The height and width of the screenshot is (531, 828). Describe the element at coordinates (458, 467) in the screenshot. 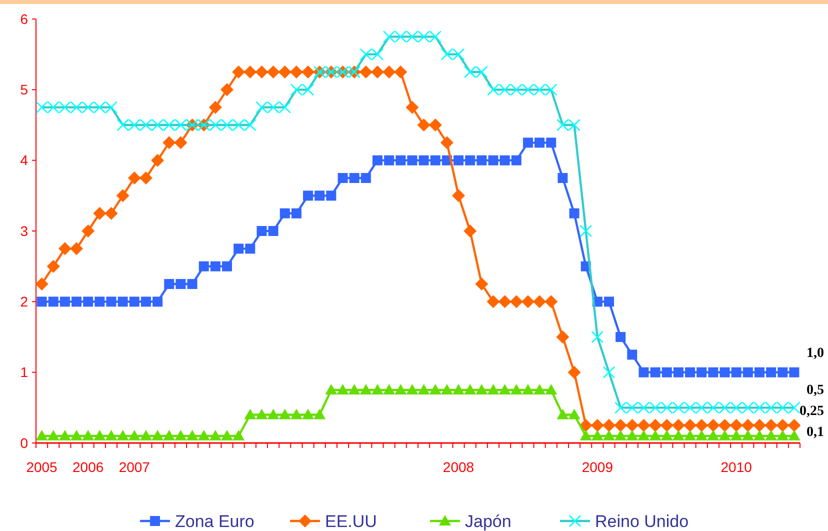

I see `x-tick-label: 2008` at that location.